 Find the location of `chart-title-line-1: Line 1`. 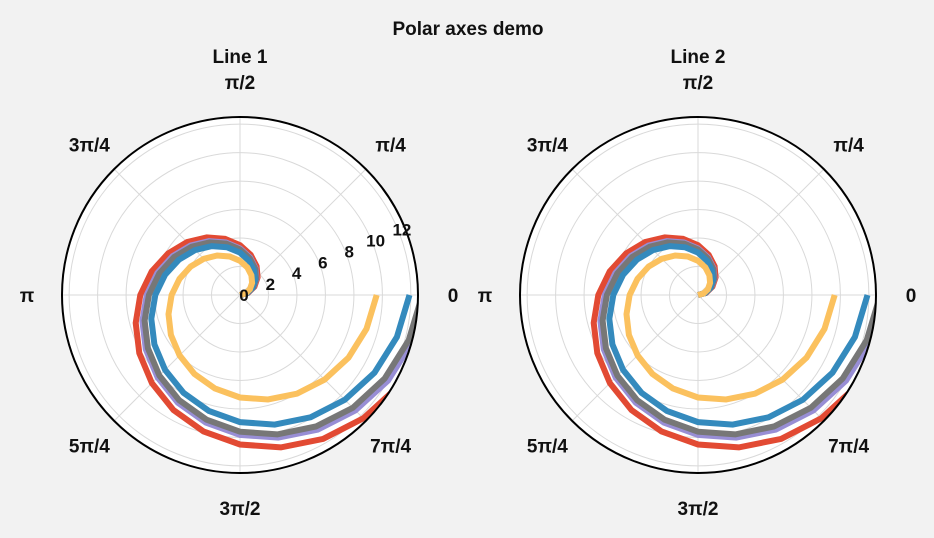

chart-title-line-1: Line 1 is located at coordinates (240, 57).